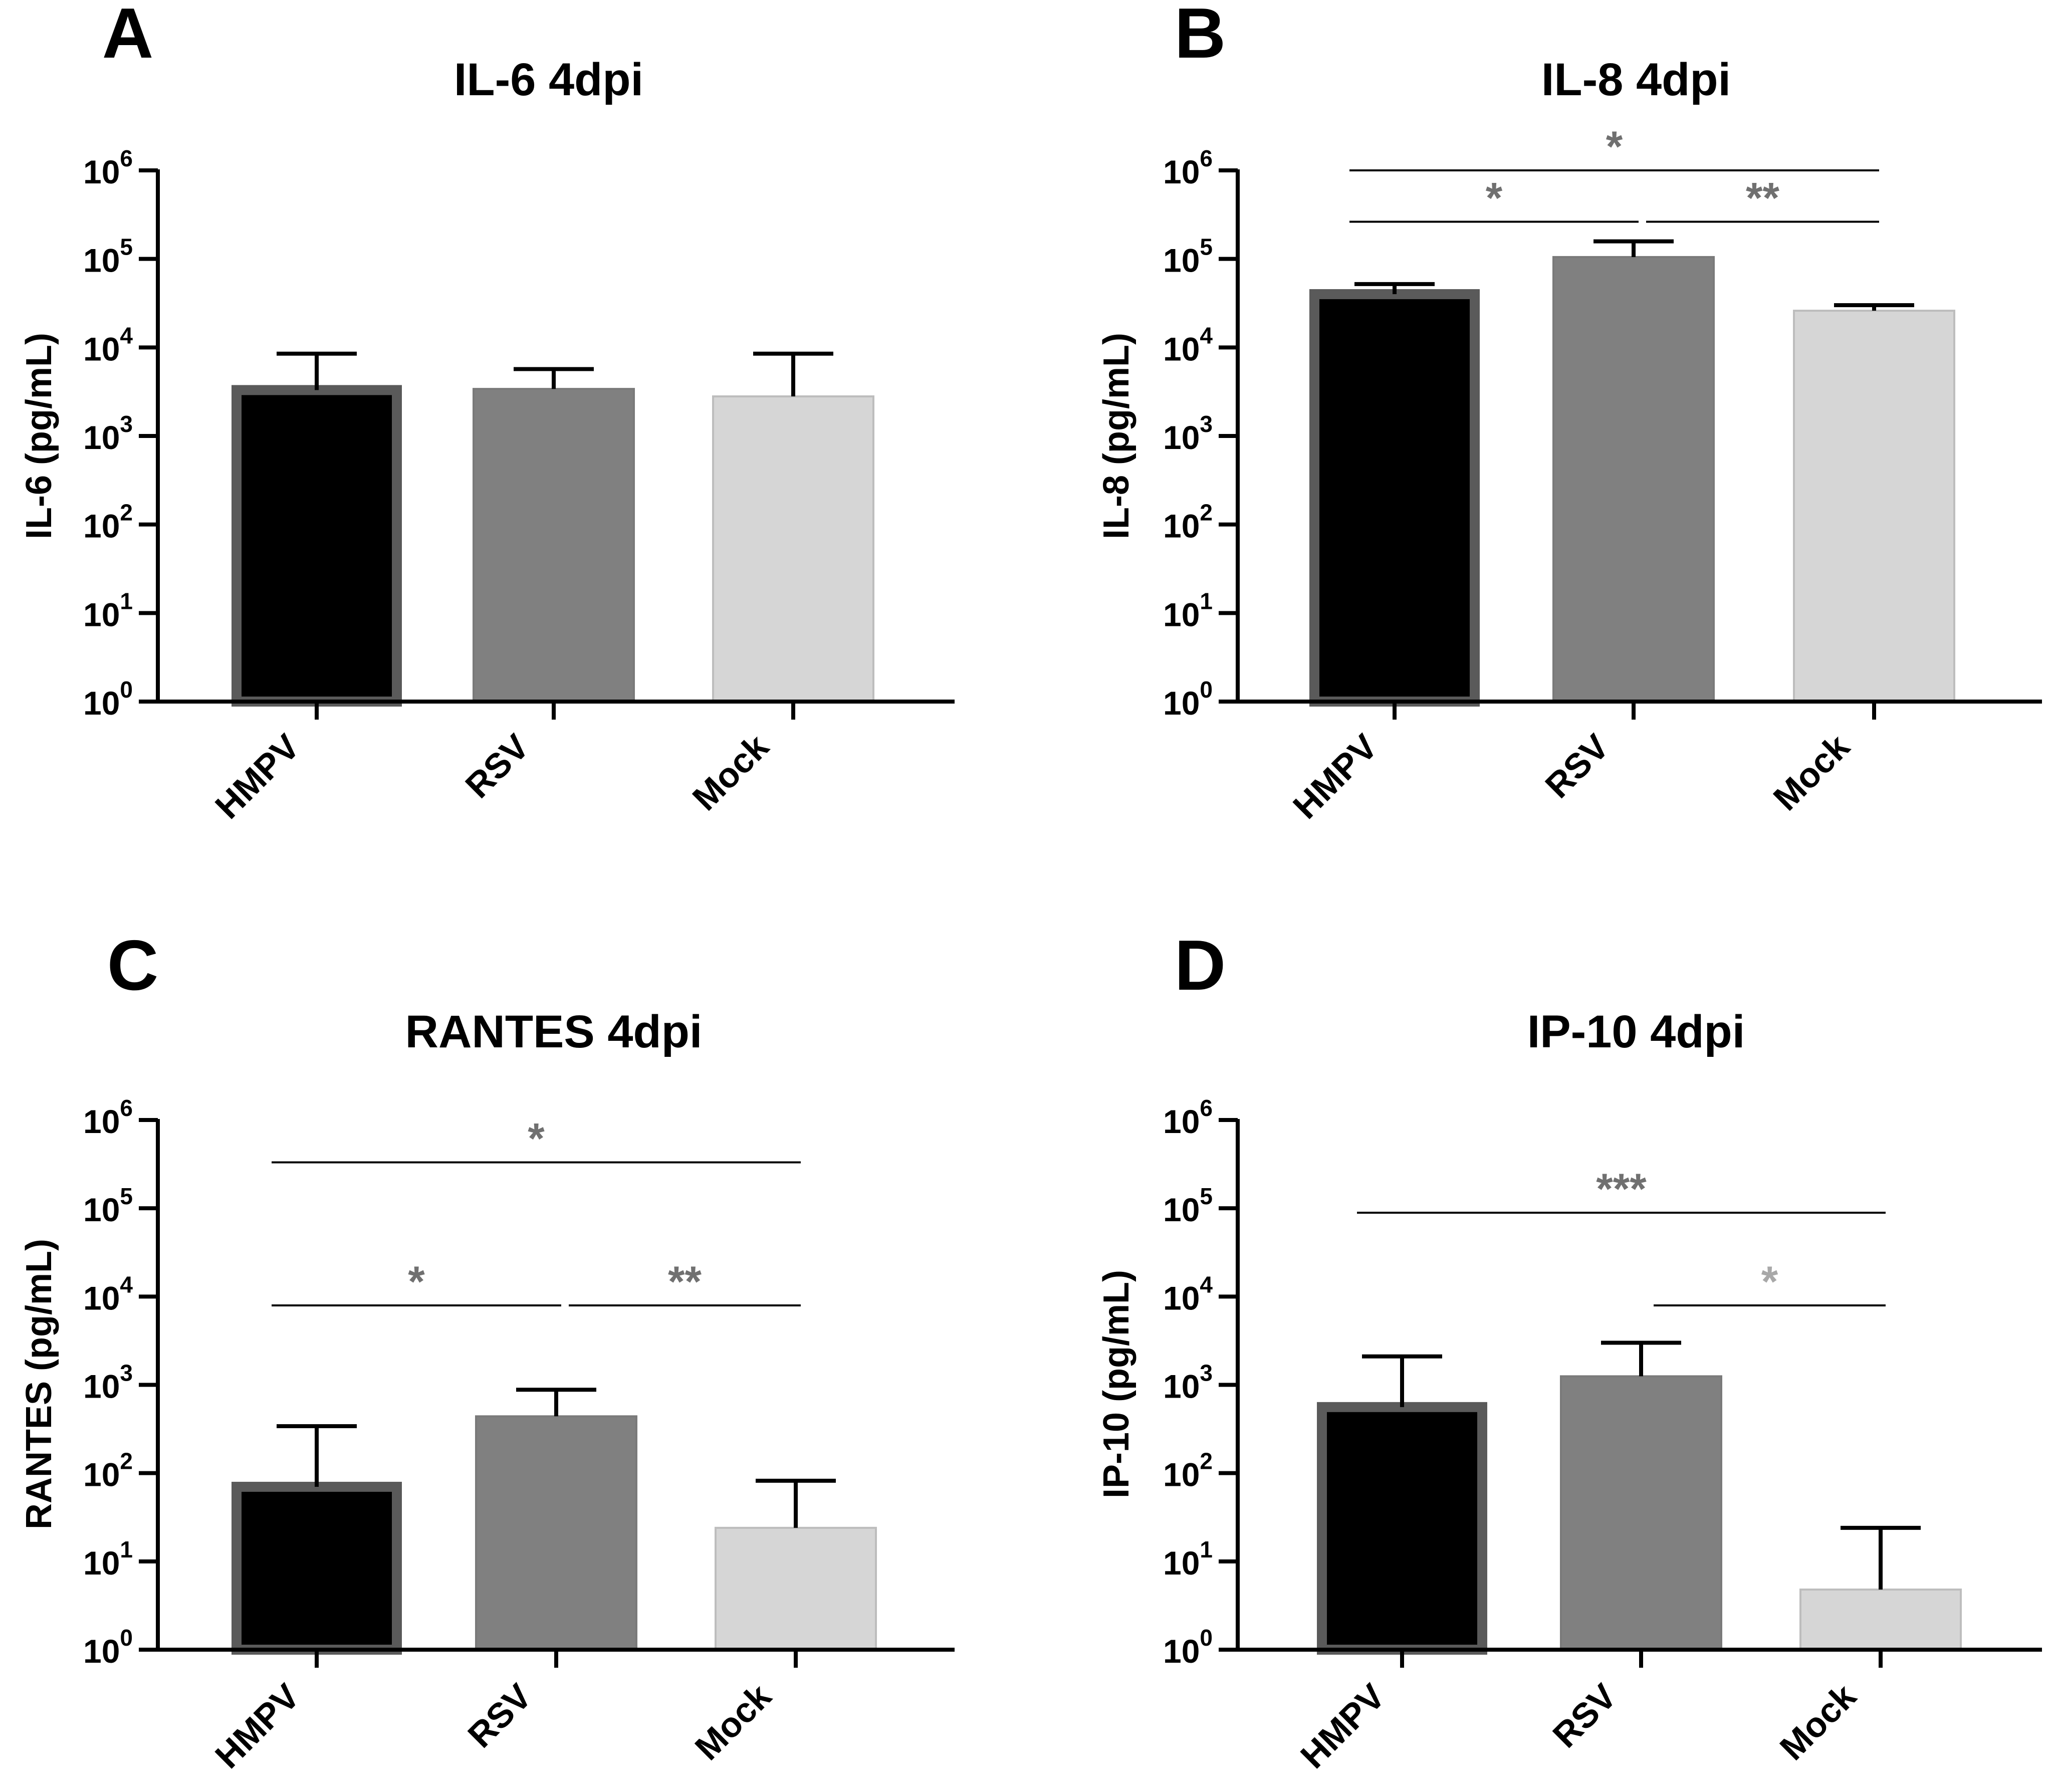 Image resolution: width=2053 pixels, height=1792 pixels. I want to click on significance-bracket: **, so click(1762, 198).